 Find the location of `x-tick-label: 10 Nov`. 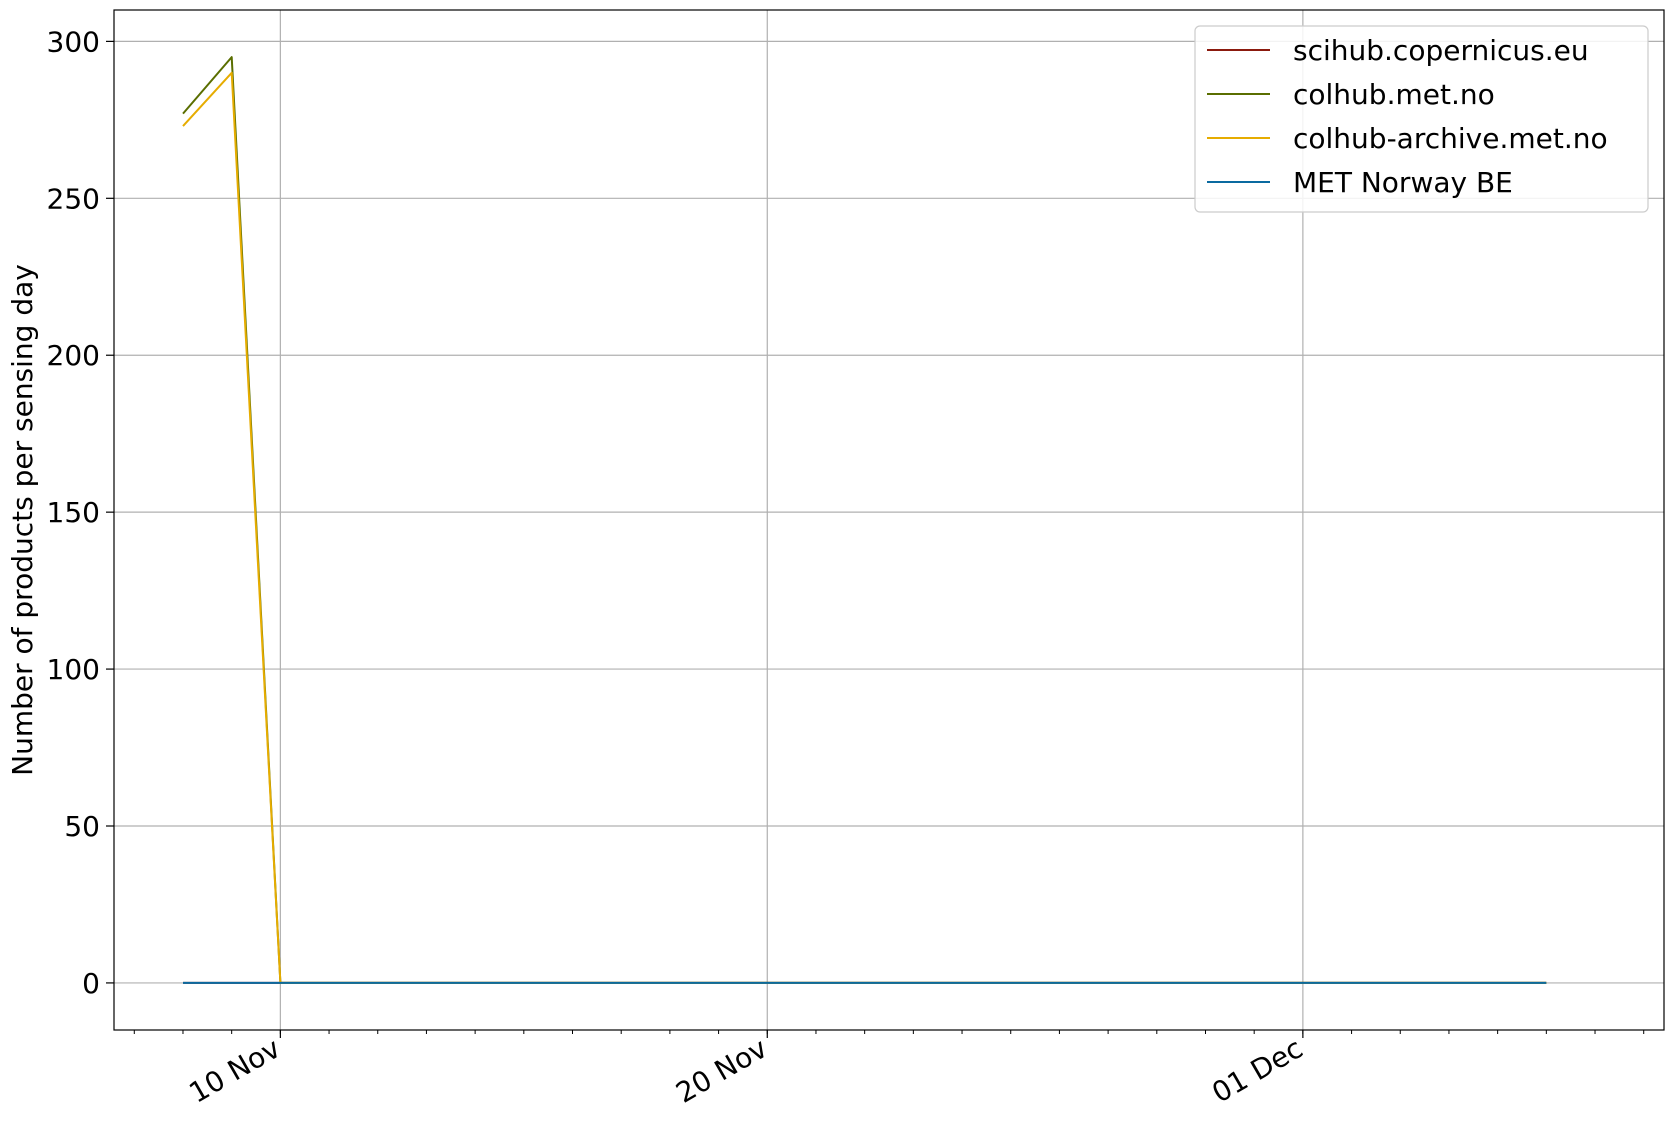

x-tick-label: 10 Nov is located at coordinates (234, 1070).